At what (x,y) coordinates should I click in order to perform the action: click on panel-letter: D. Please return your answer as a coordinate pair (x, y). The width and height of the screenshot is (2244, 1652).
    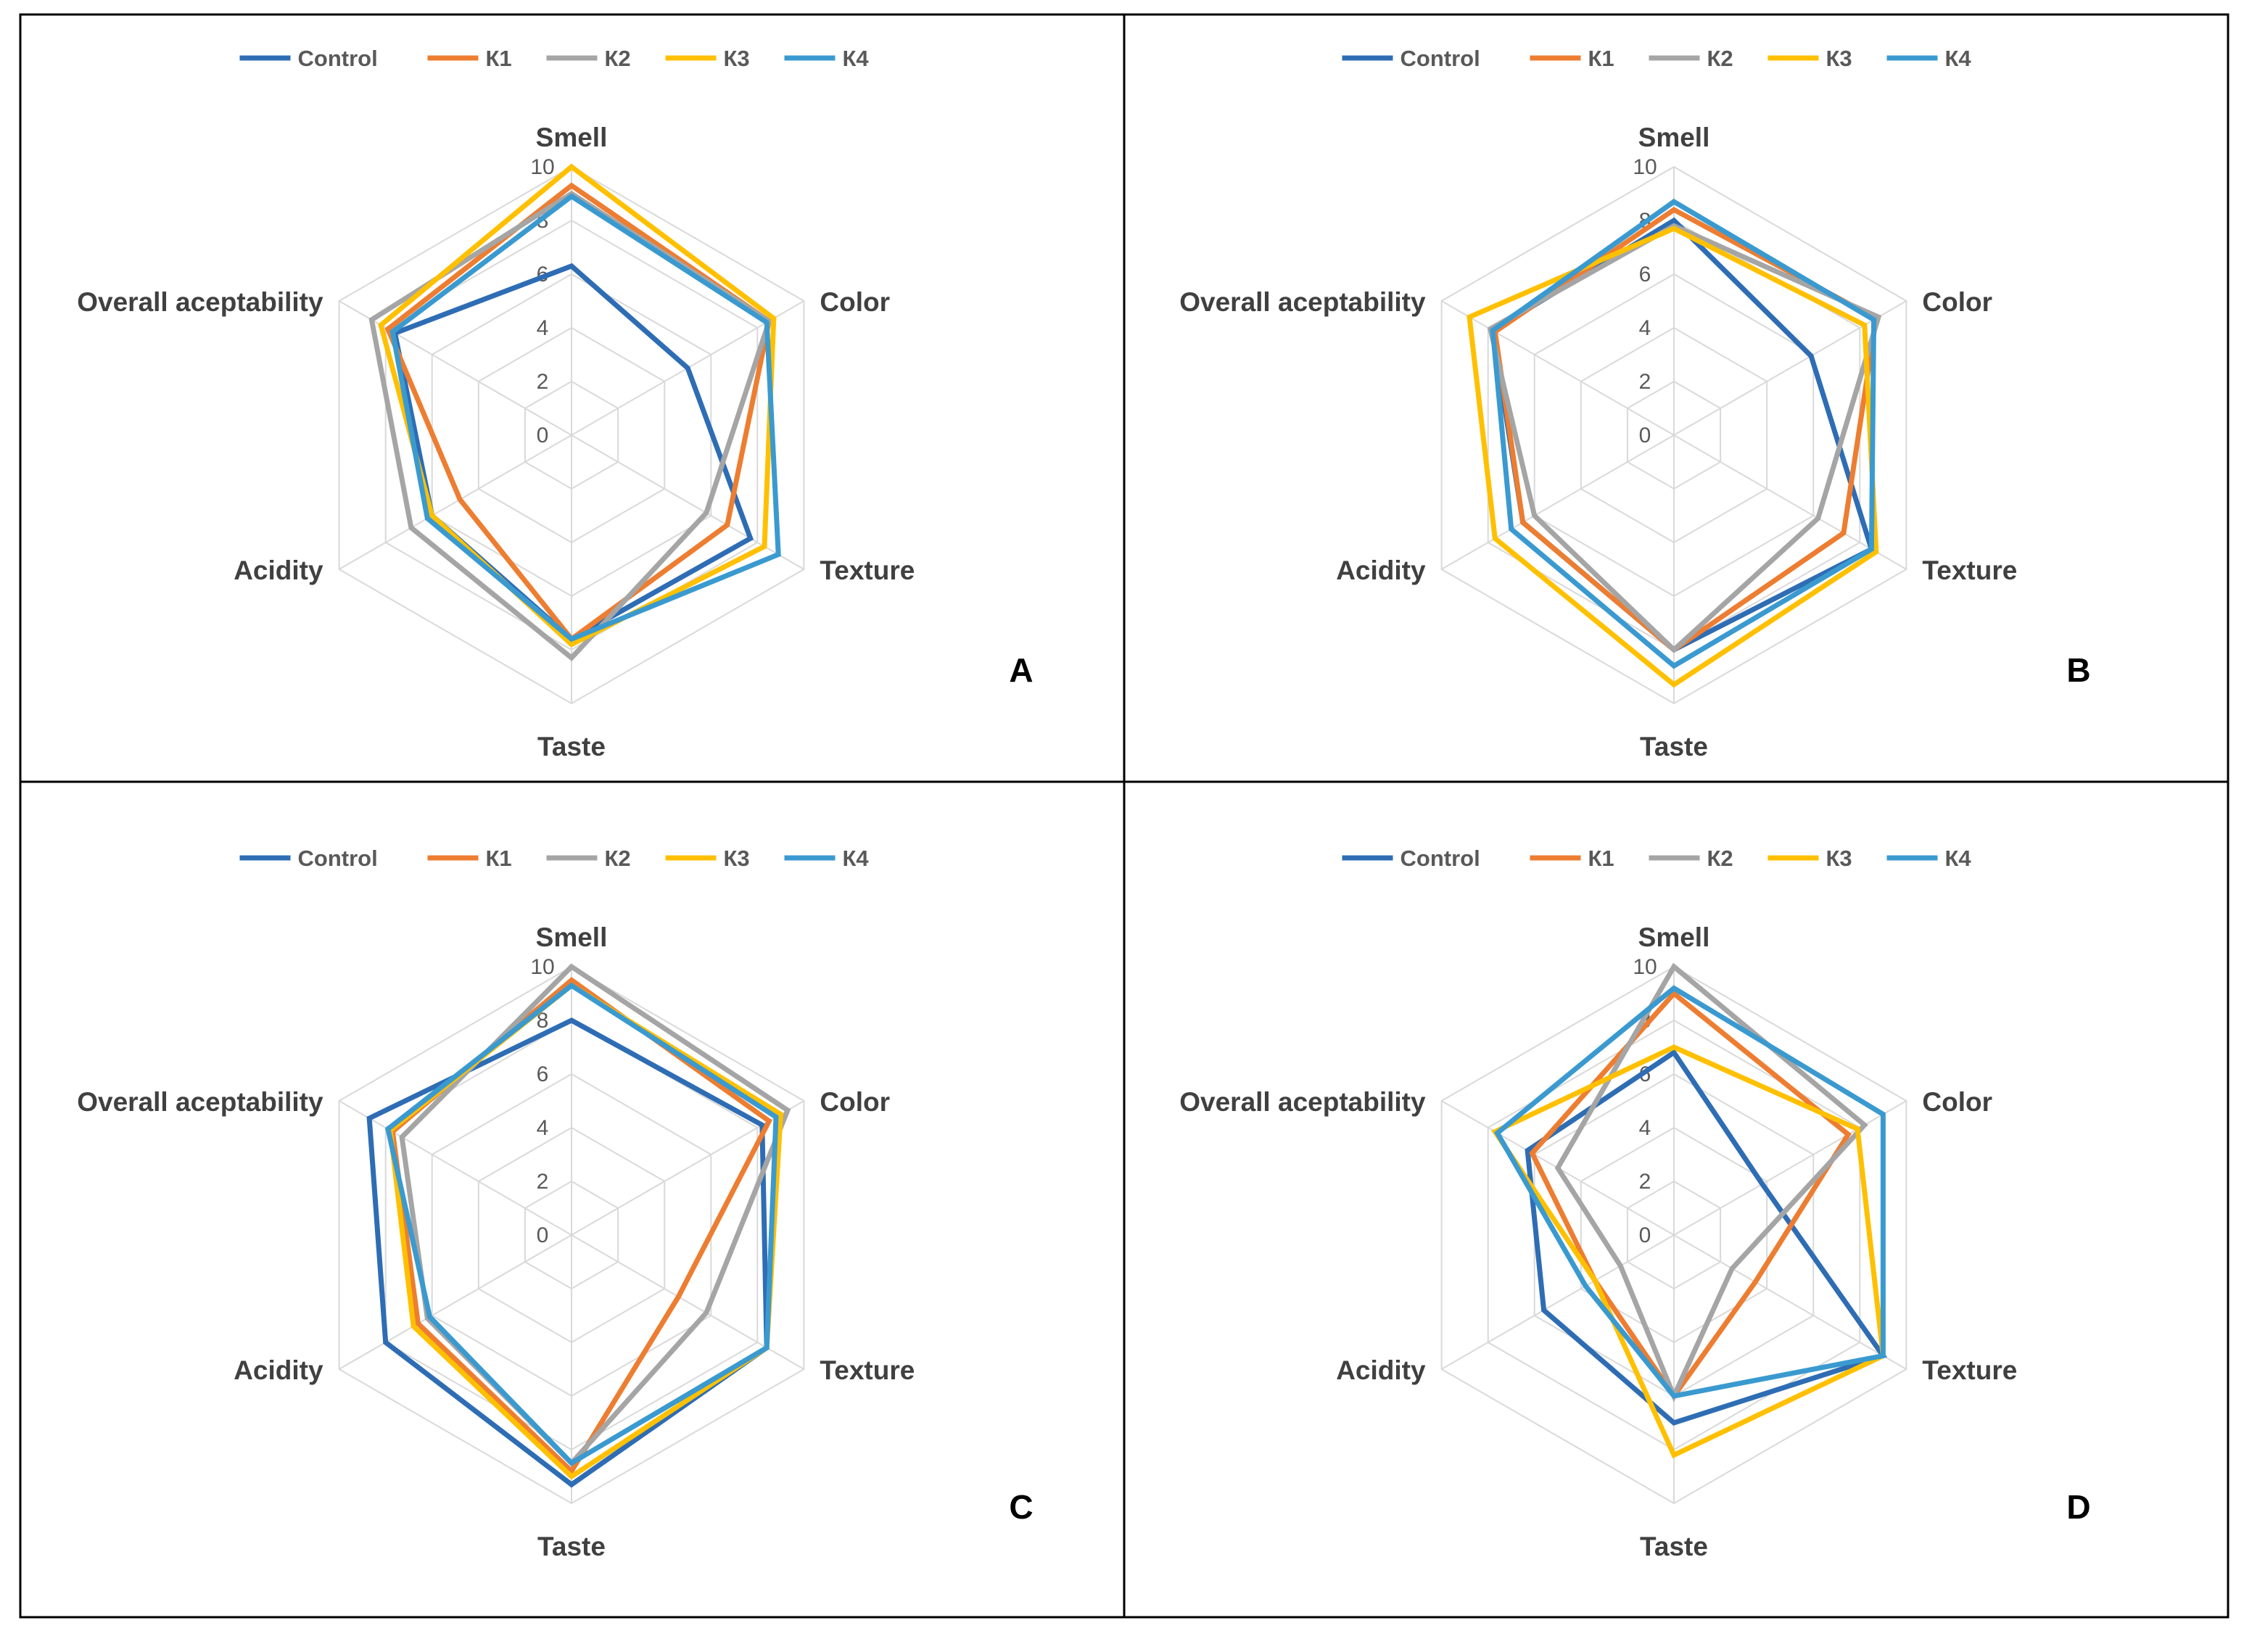
    Looking at the image, I should click on (2078, 1507).